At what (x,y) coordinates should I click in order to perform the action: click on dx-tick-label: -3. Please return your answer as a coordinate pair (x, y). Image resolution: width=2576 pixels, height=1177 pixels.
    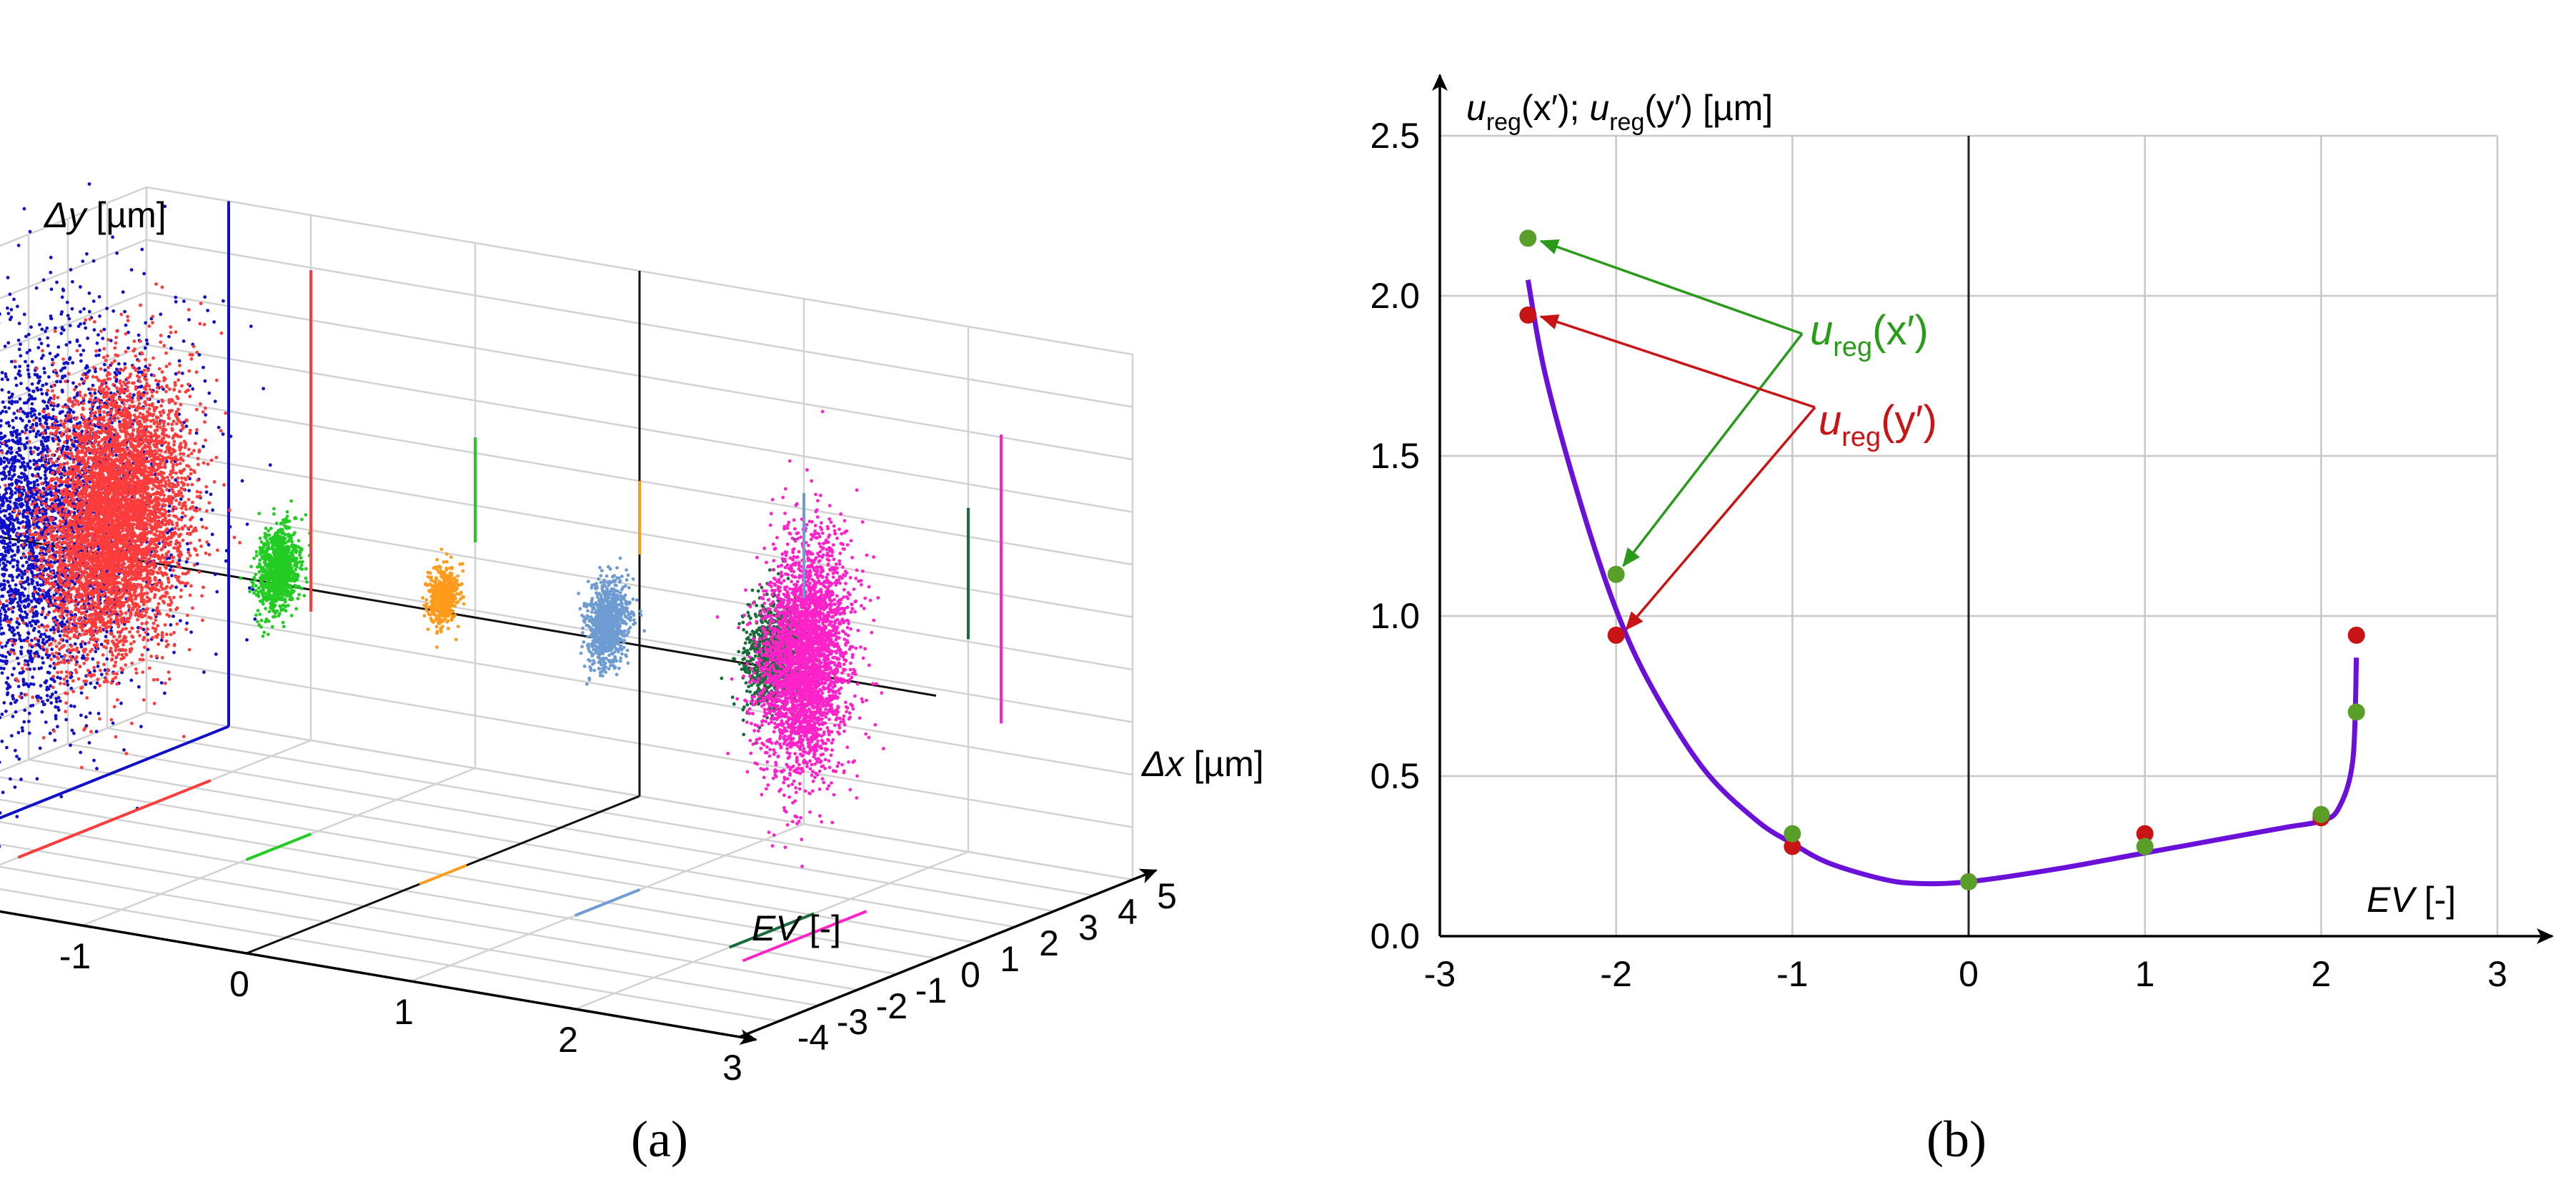
    Looking at the image, I should click on (852, 1022).